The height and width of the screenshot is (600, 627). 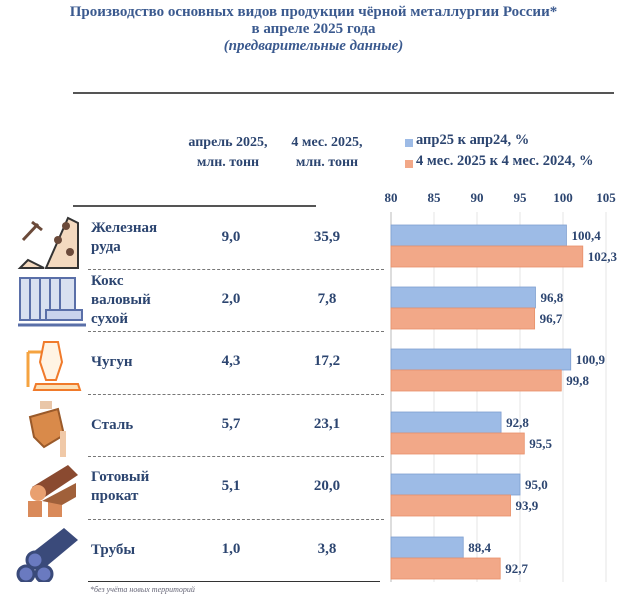 What do you see at coordinates (228, 162) in the screenshot?
I see `column-header-april-line2: млн. тонн` at bounding box center [228, 162].